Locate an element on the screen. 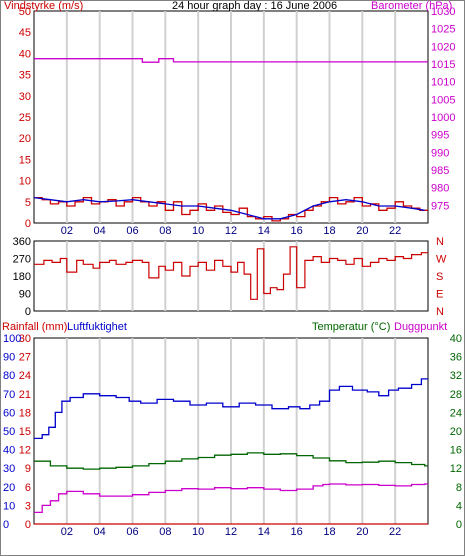  rainfall-axis-label: Rainfall (mm) is located at coordinates (34, 327).